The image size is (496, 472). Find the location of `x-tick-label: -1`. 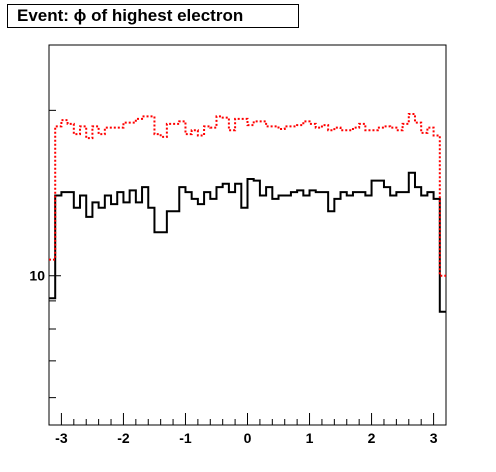

x-tick-label: -1 is located at coordinates (185, 438).